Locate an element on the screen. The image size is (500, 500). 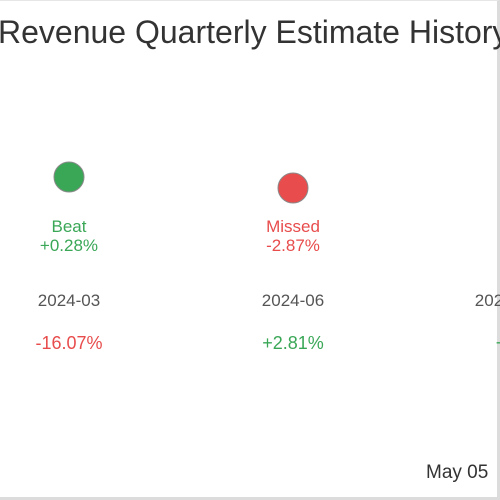
change-label-2024-06: +2.81% is located at coordinates (293, 343).